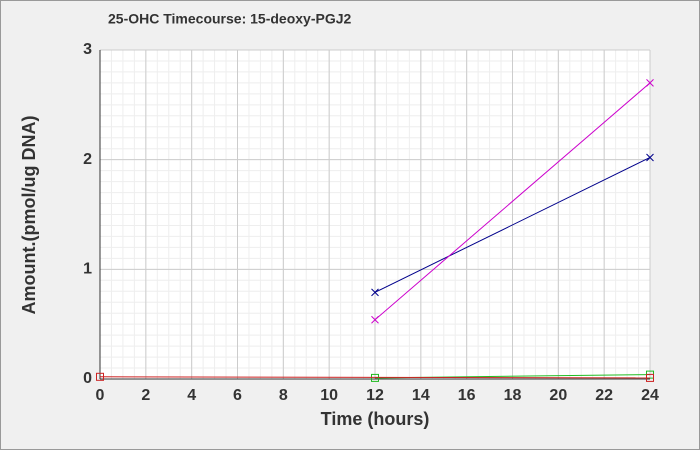 Image resolution: width=700 pixels, height=450 pixels. I want to click on x-tick-label: 24, so click(650, 395).